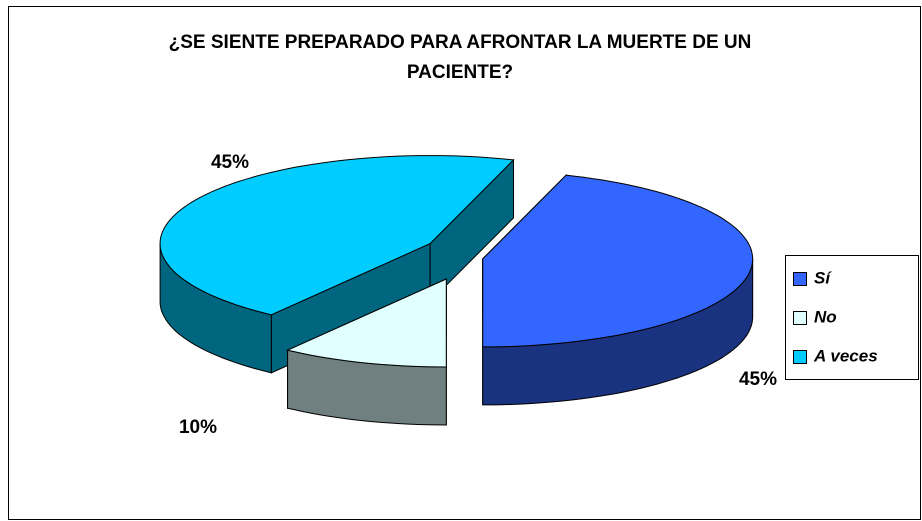 This screenshot has width=922, height=521. What do you see at coordinates (825, 316) in the screenshot?
I see `legend-label: No` at bounding box center [825, 316].